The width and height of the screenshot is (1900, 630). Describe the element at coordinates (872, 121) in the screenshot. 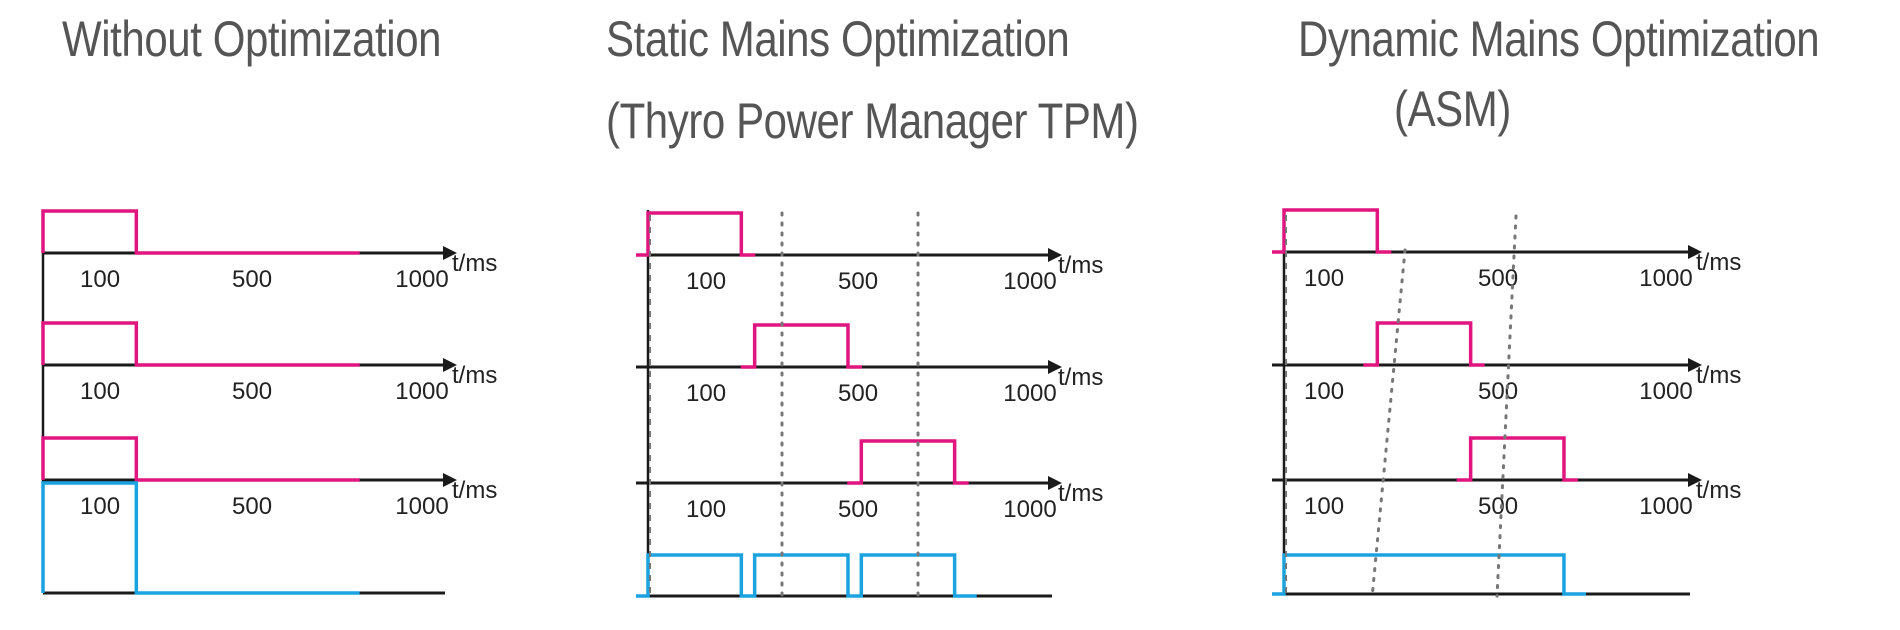

I see `title-static-line-2: (Thyro Power Manager TPM)` at that location.